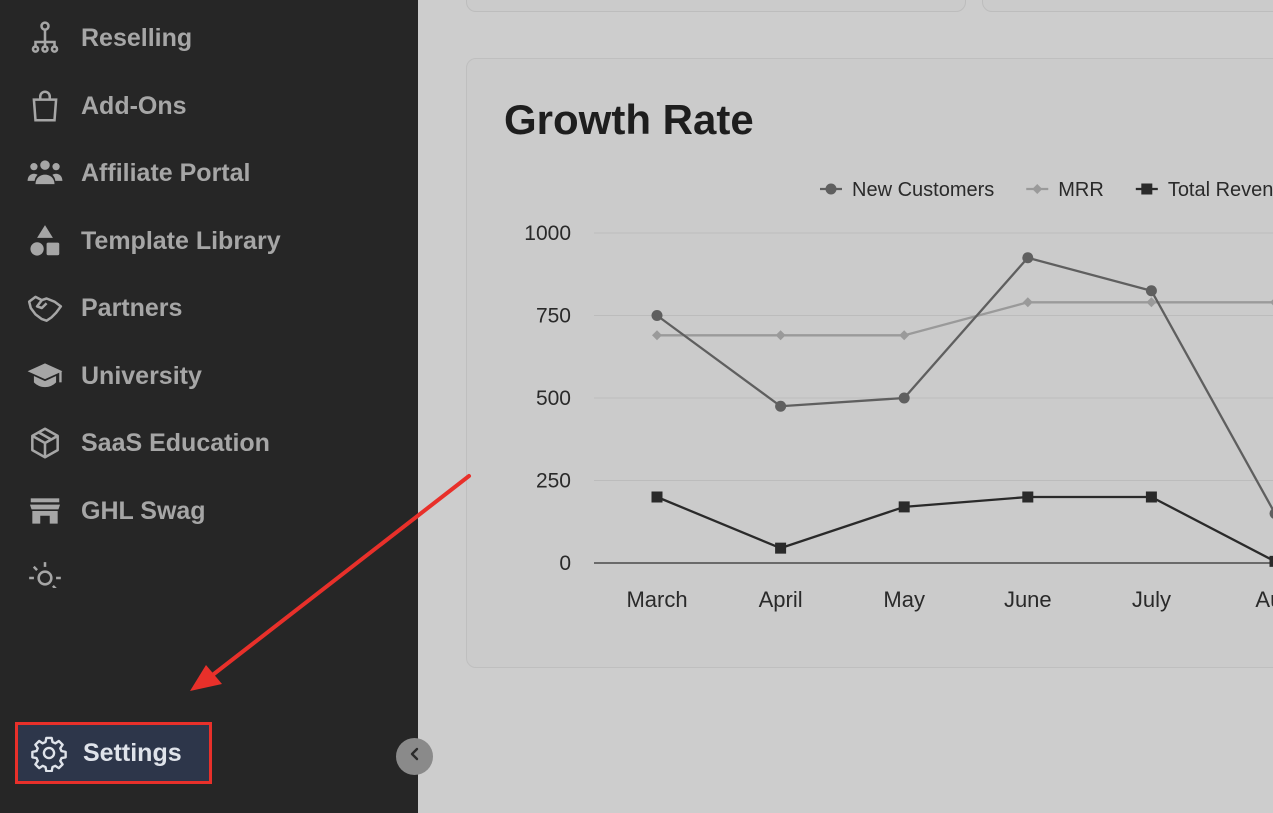 The height and width of the screenshot is (813, 1273). Describe the element at coordinates (206, 376) in the screenshot. I see `sidebar-item-university: University` at that location.